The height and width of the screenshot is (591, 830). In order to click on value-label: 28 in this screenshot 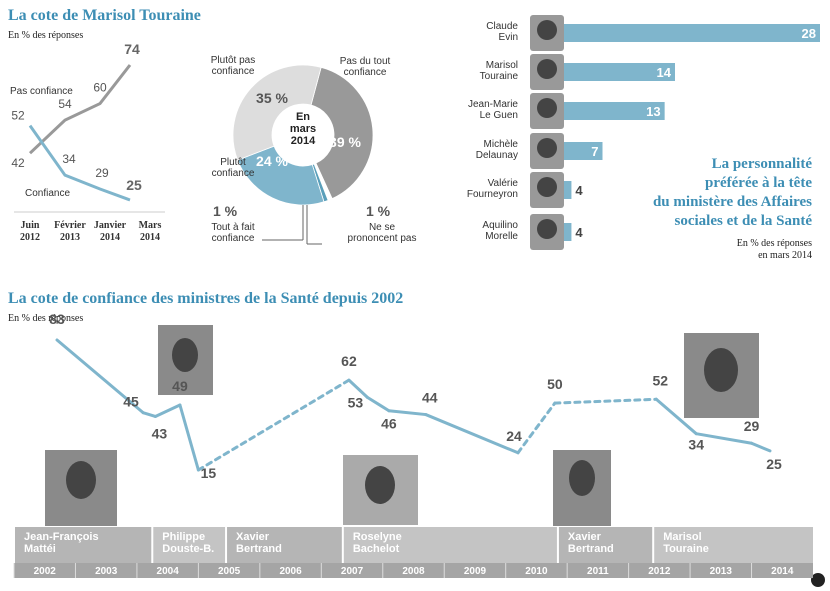, I will do `click(809, 33)`.